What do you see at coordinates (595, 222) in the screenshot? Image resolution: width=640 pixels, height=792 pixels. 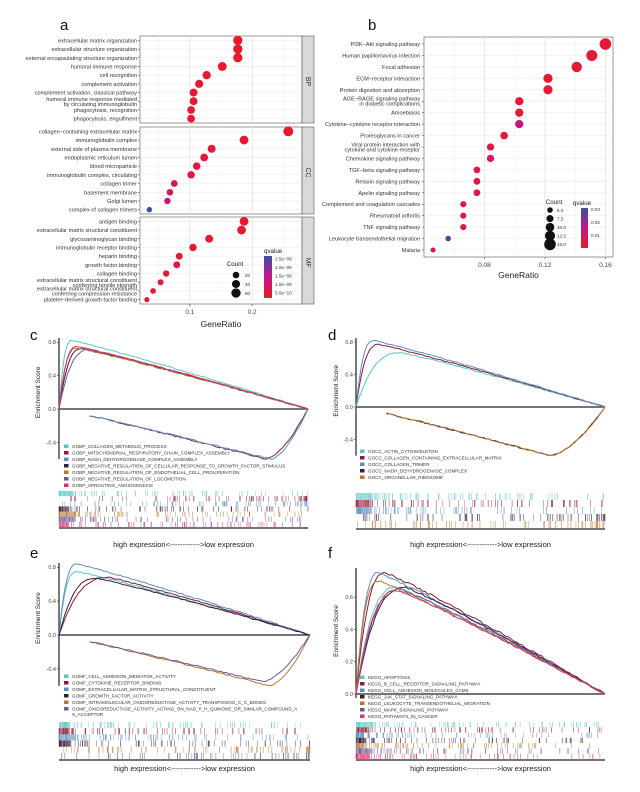 I see `legend-qvalue-label: 0.02` at bounding box center [595, 222].